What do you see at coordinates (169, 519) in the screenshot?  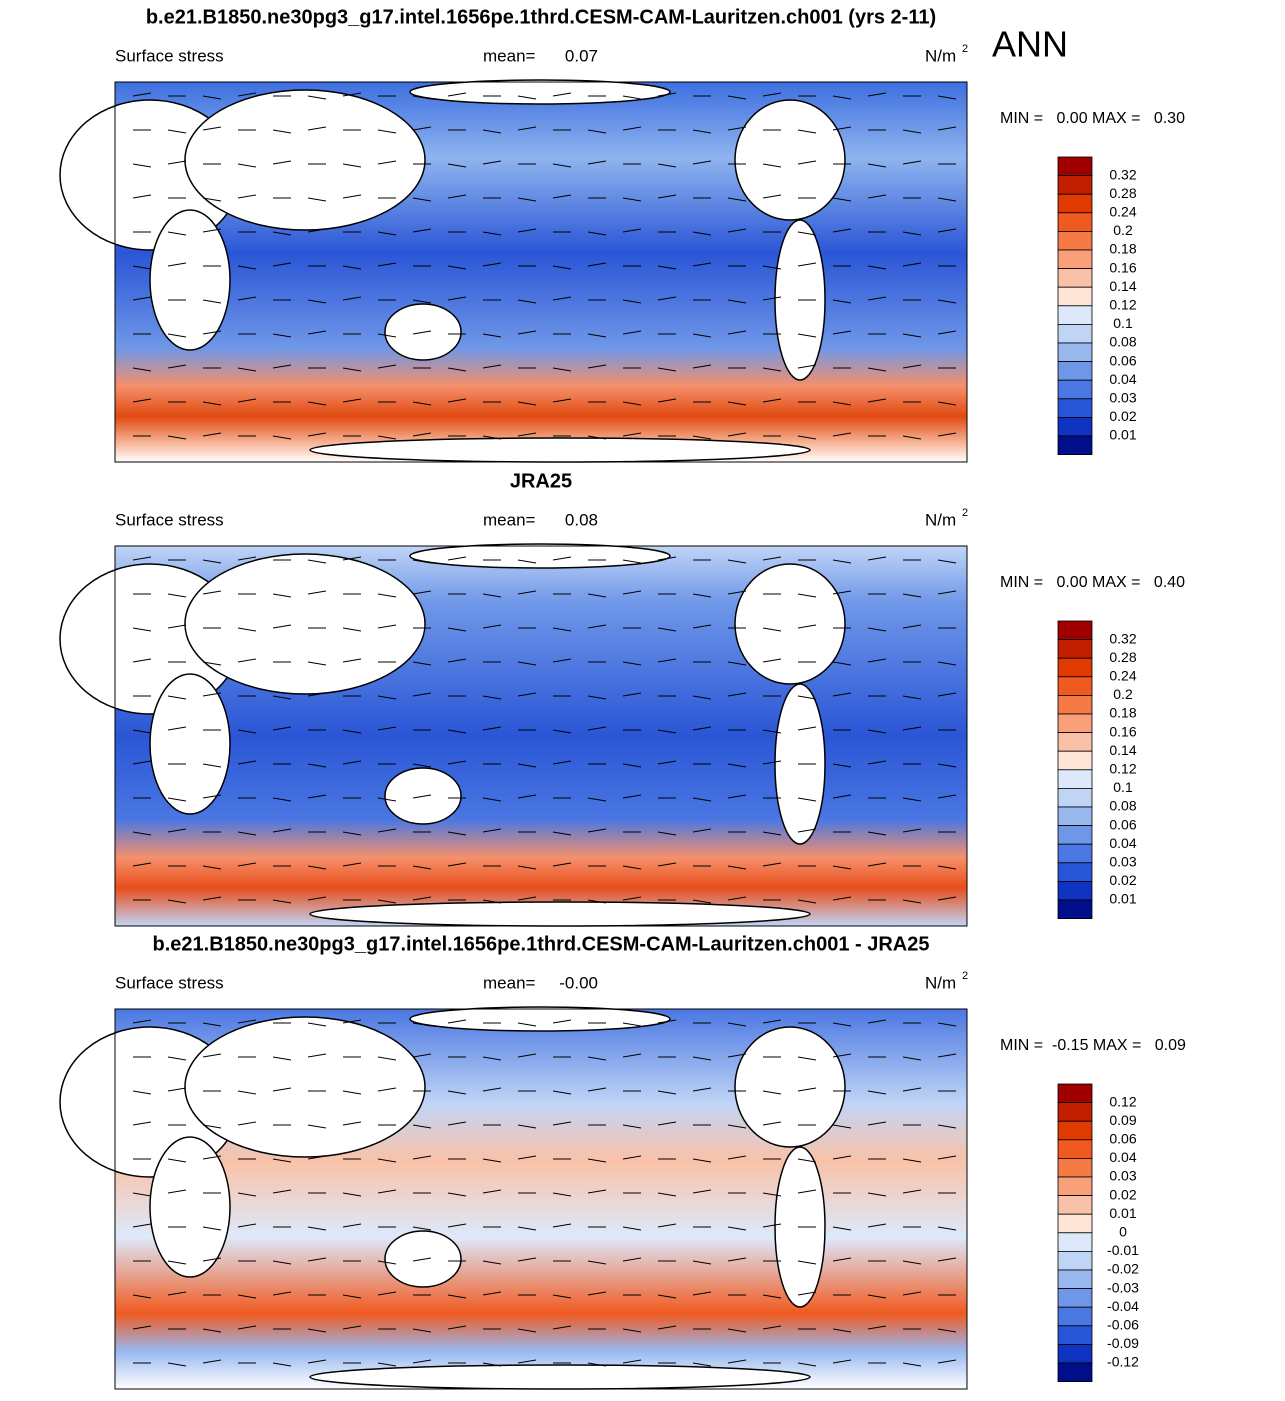 I see `field-label: Surface stress` at bounding box center [169, 519].